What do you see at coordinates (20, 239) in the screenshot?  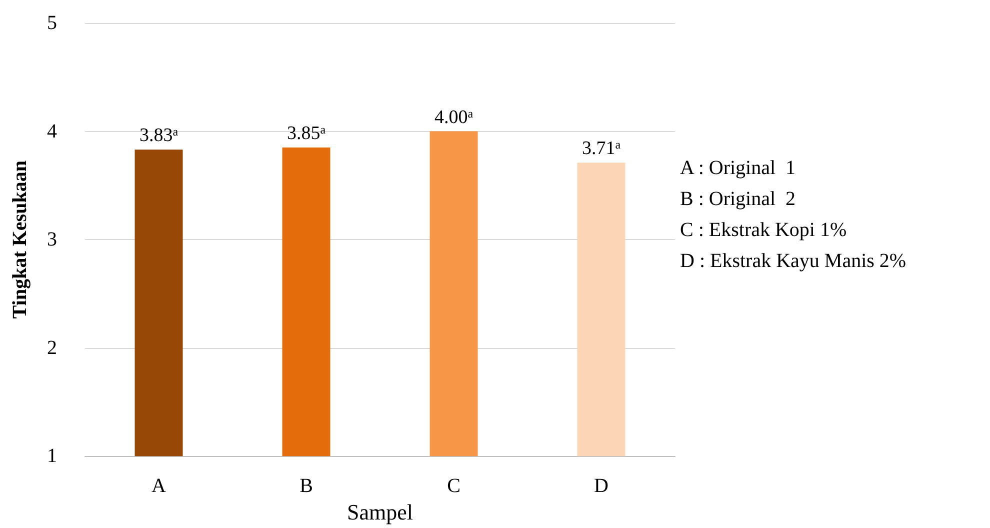 I see `y-axis-title: Tingkat Kesukaan` at bounding box center [20, 239].